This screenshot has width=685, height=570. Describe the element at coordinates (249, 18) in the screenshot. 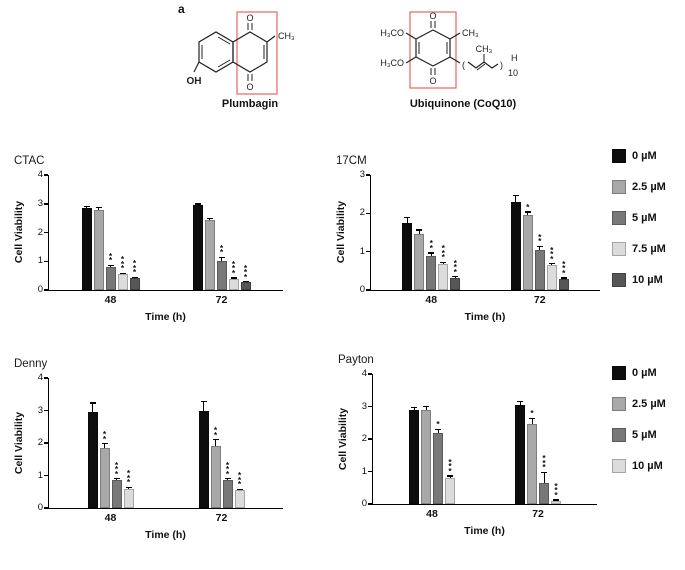

I see `plumbagin-o-top: O` at that location.